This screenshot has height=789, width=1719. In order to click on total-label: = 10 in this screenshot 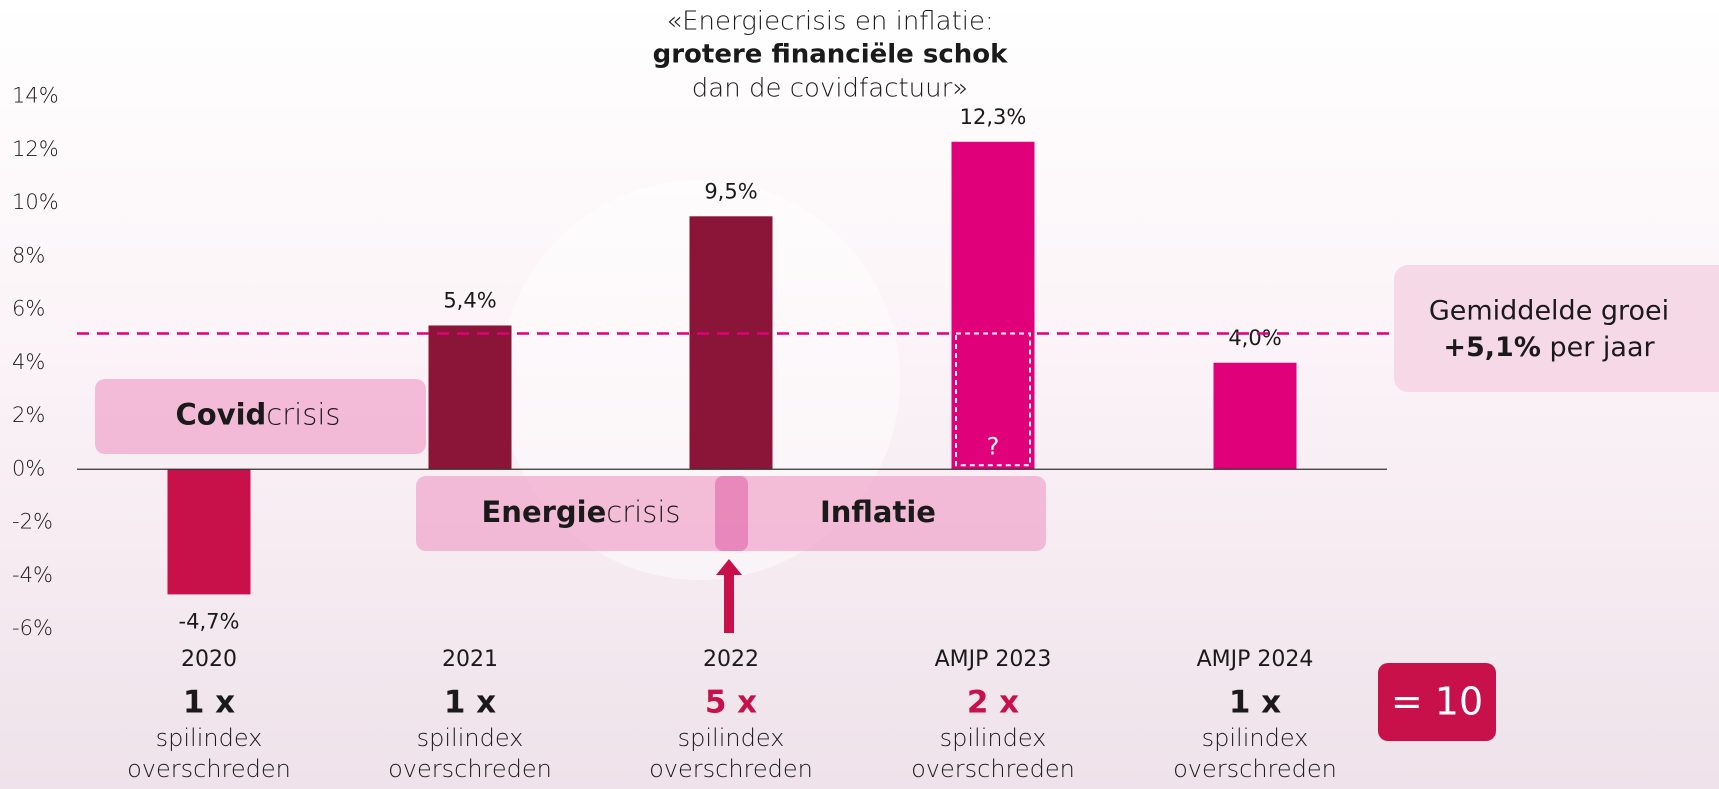, I will do `click(1437, 702)`.